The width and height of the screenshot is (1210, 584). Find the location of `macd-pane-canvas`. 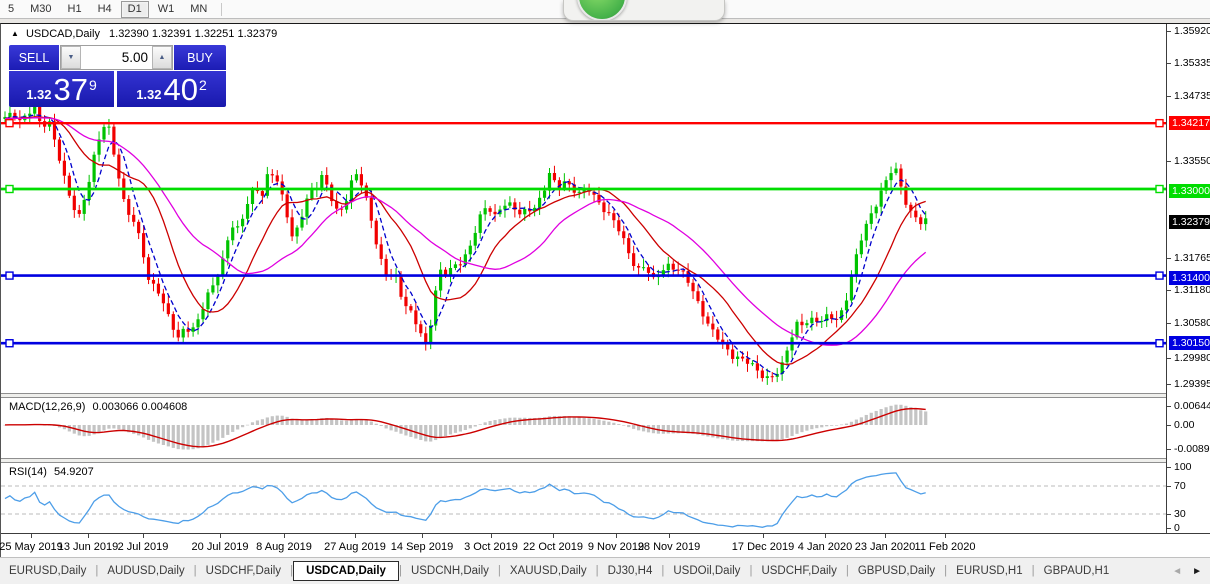

macd-pane-canvas is located at coordinates (584, 428).